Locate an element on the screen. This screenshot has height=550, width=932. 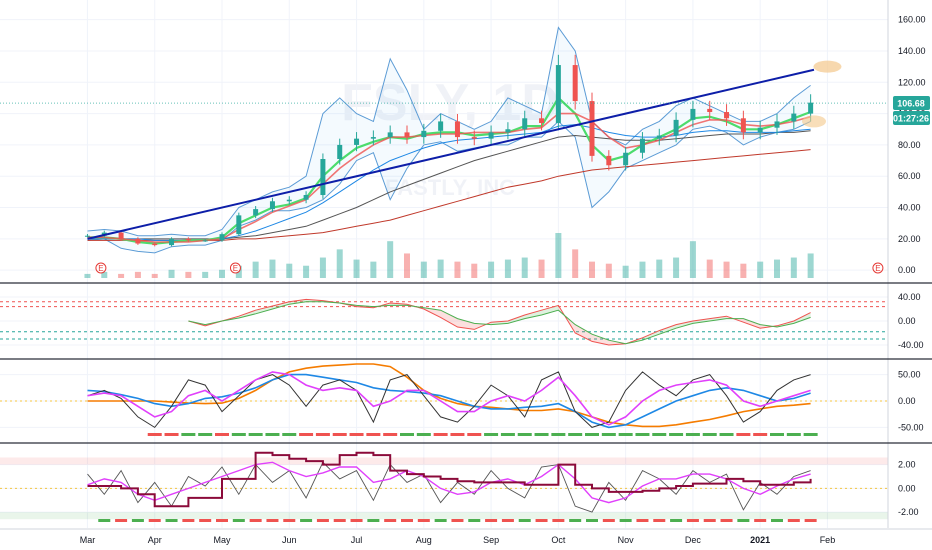
pane3-blue-line is located at coordinates (449, 401).